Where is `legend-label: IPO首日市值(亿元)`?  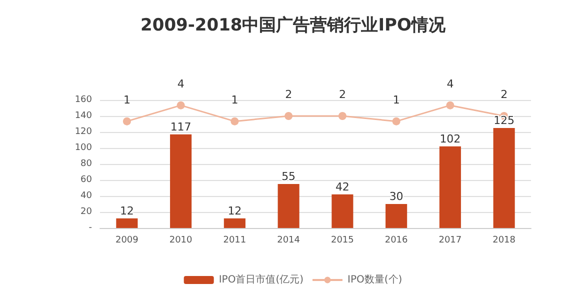 legend-label: IPO首日市值(亿元) is located at coordinates (261, 280).